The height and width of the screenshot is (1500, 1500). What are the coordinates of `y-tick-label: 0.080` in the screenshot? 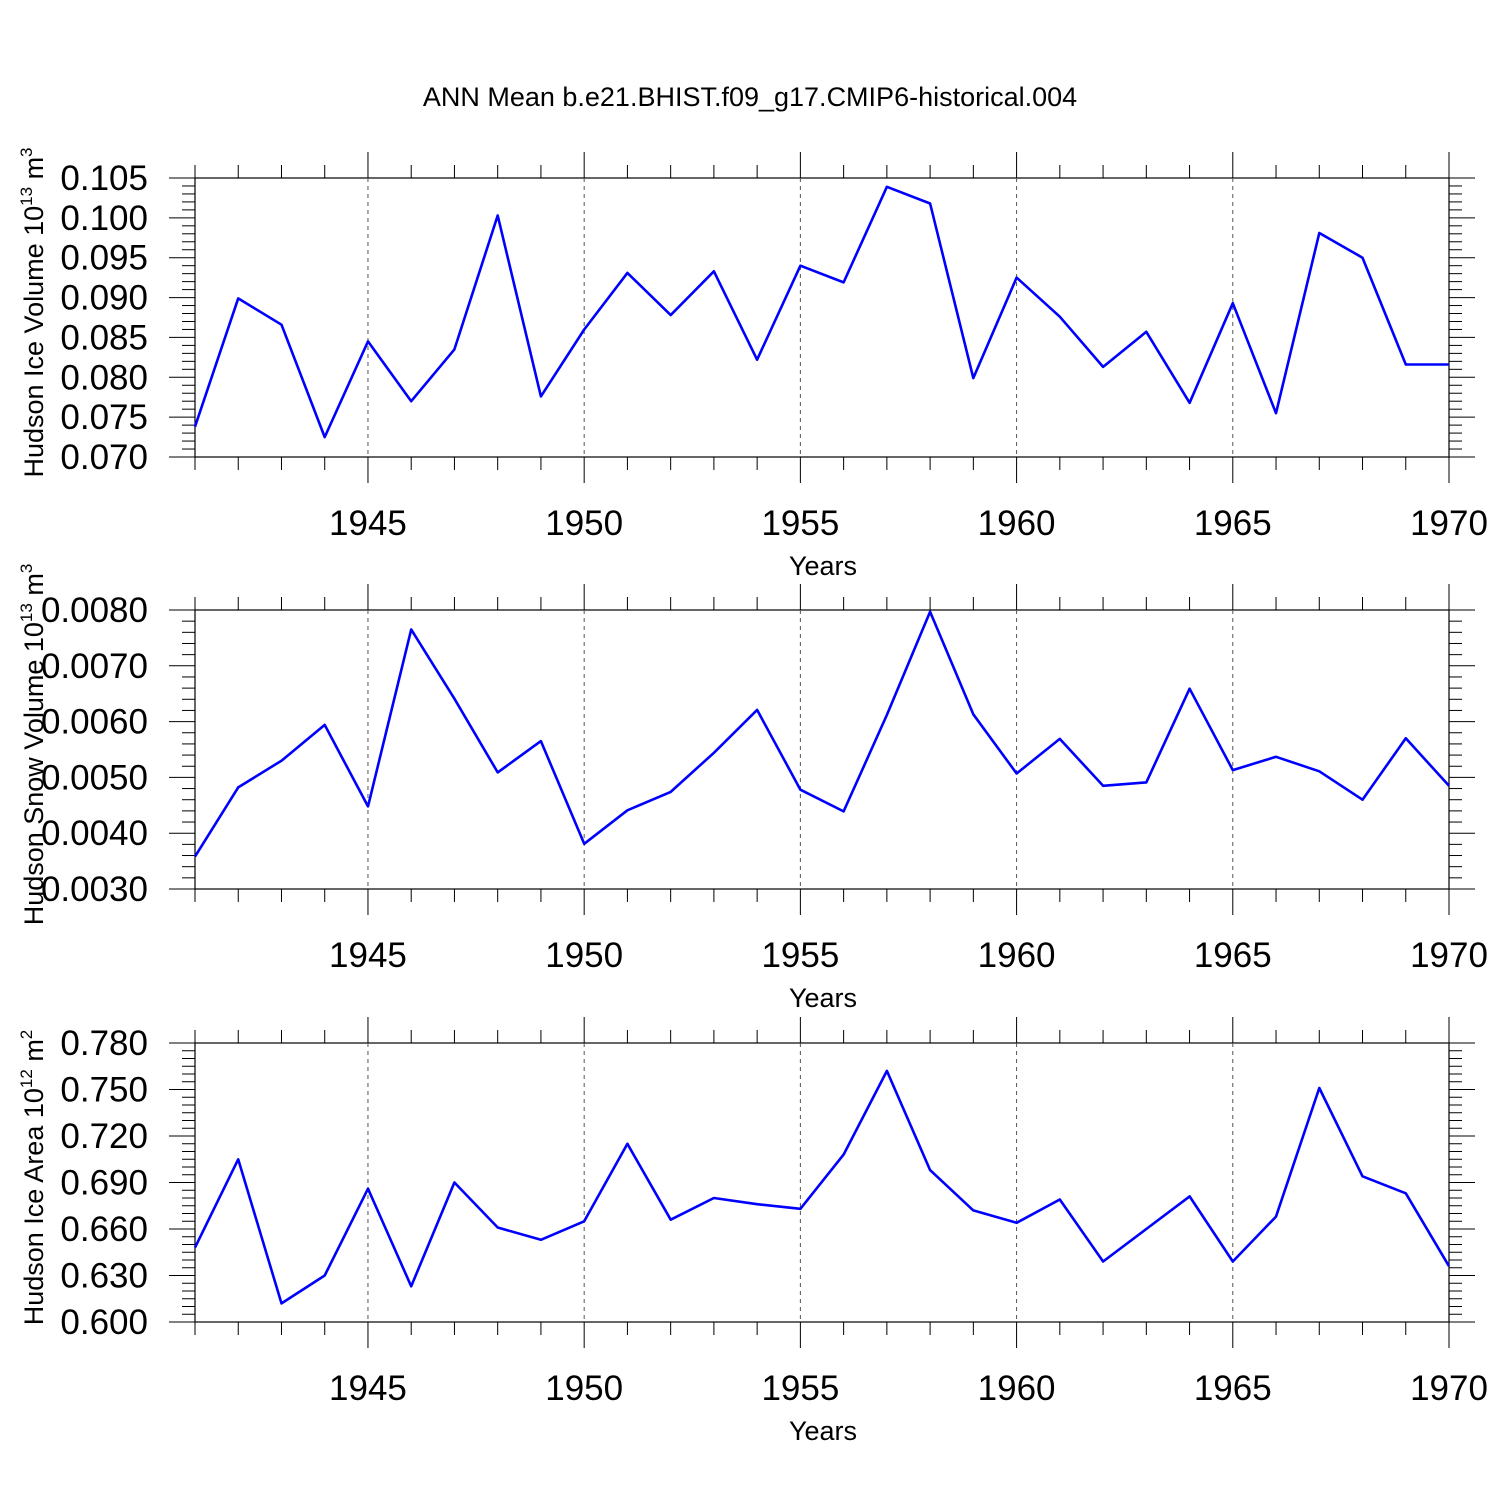 It's located at (104, 377).